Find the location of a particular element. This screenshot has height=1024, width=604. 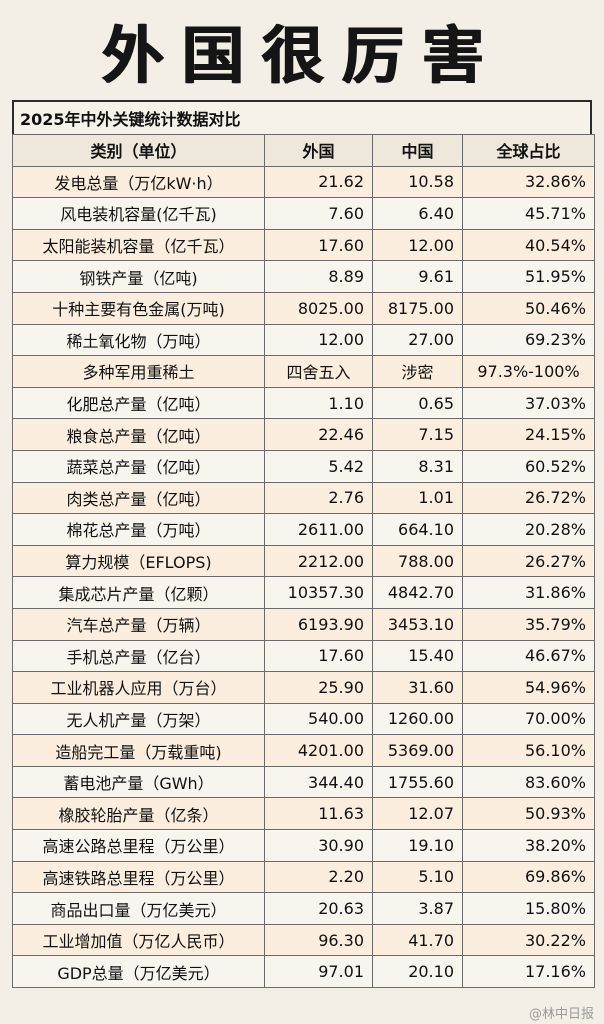

header-foreign: 外国 is located at coordinates (318, 150).